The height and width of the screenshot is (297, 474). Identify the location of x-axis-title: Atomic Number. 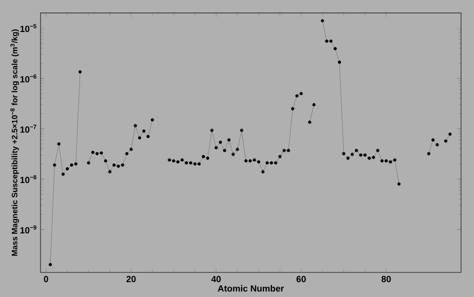
(251, 288).